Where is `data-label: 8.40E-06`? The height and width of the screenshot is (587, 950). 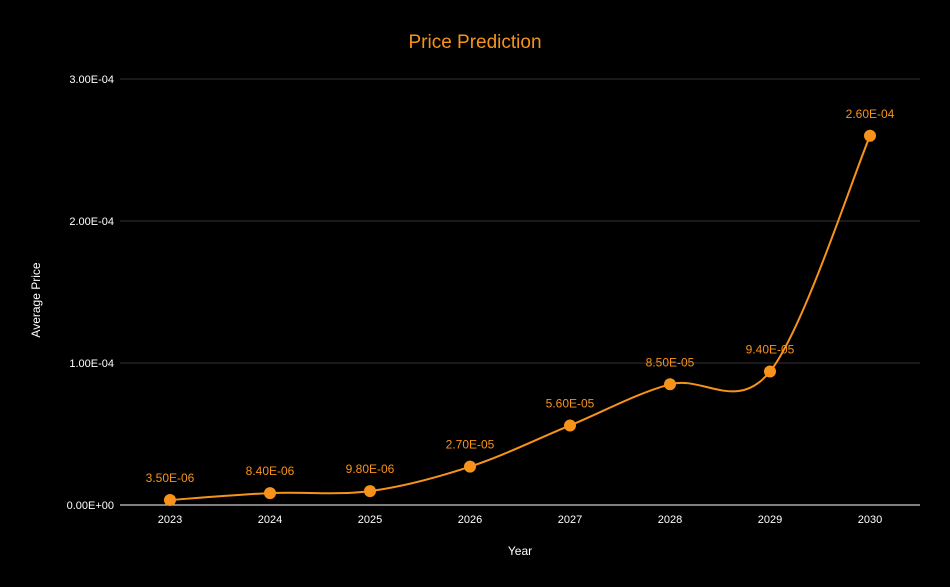 data-label: 8.40E-06 is located at coordinates (270, 471).